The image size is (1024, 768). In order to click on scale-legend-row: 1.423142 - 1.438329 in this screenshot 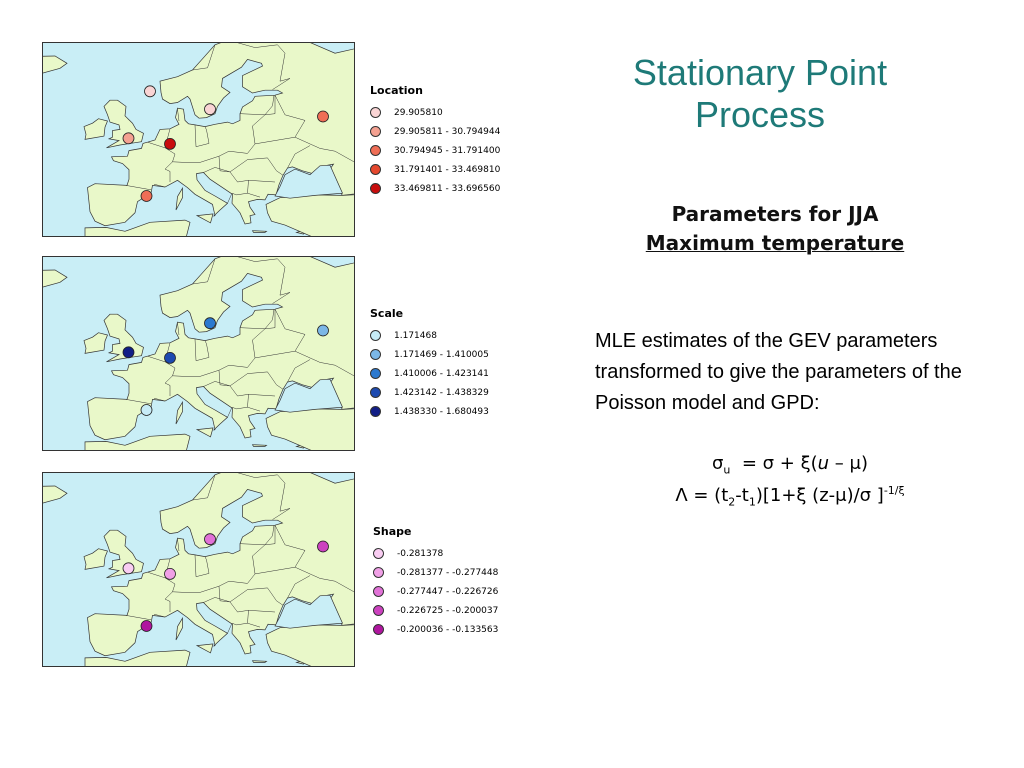, I will do `click(429, 392)`.